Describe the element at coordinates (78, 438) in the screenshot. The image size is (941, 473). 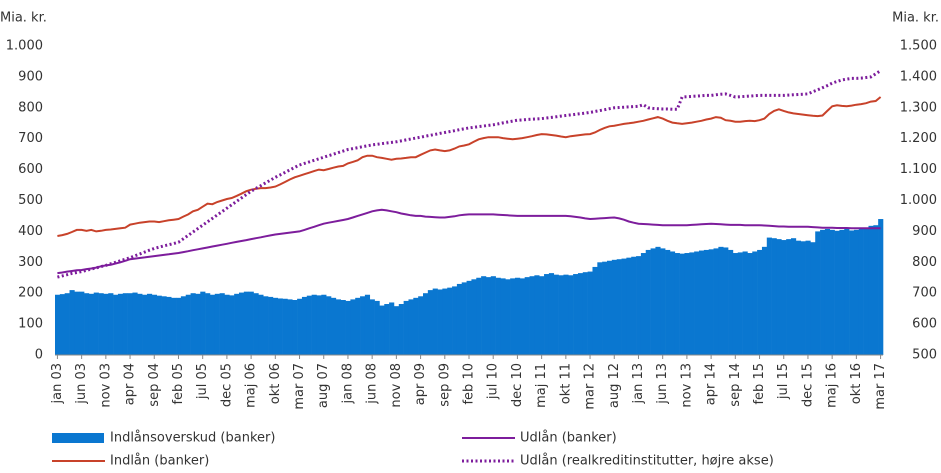
I see `legend-swatch` at that location.